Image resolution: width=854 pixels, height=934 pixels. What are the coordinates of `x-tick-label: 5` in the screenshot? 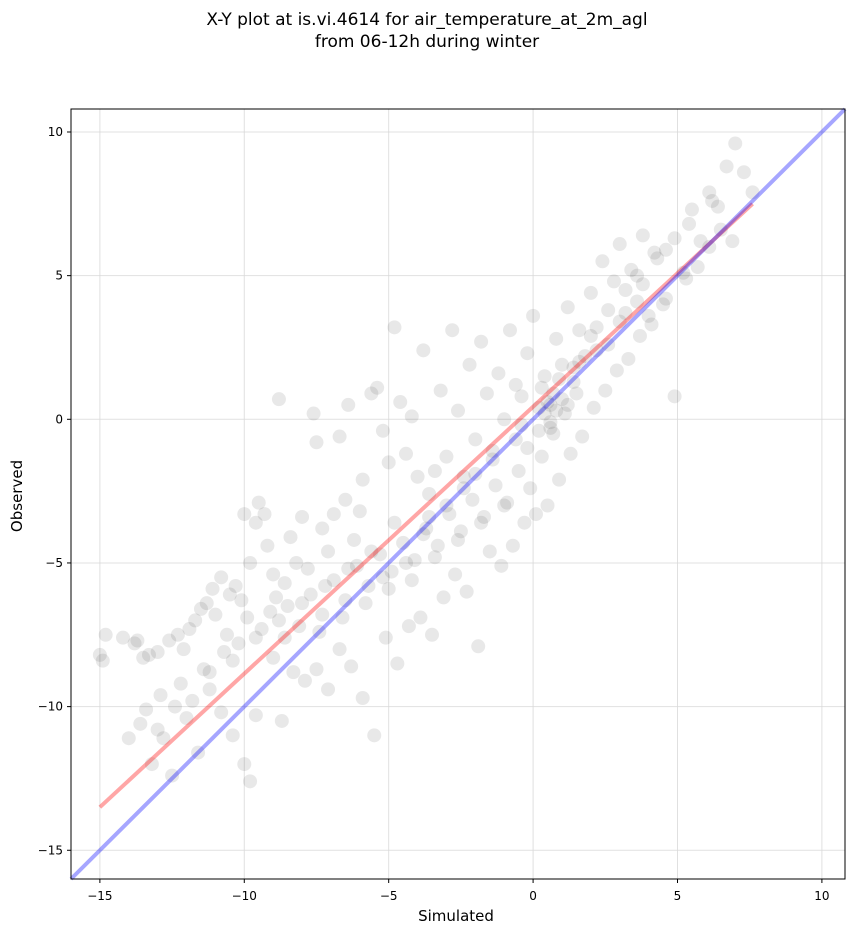 It's located at (678, 896).